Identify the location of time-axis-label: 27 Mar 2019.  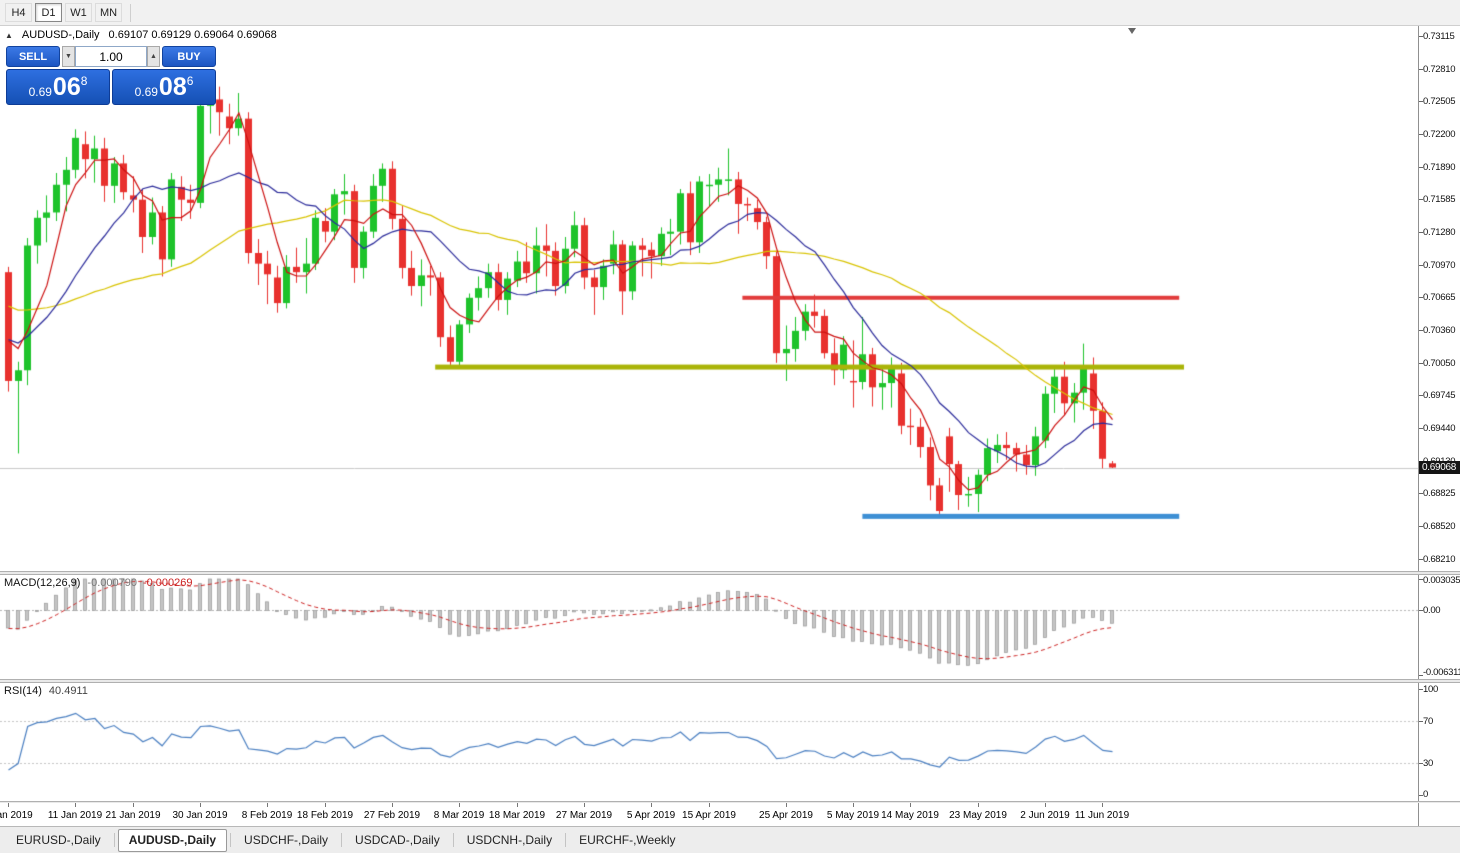
(584, 815).